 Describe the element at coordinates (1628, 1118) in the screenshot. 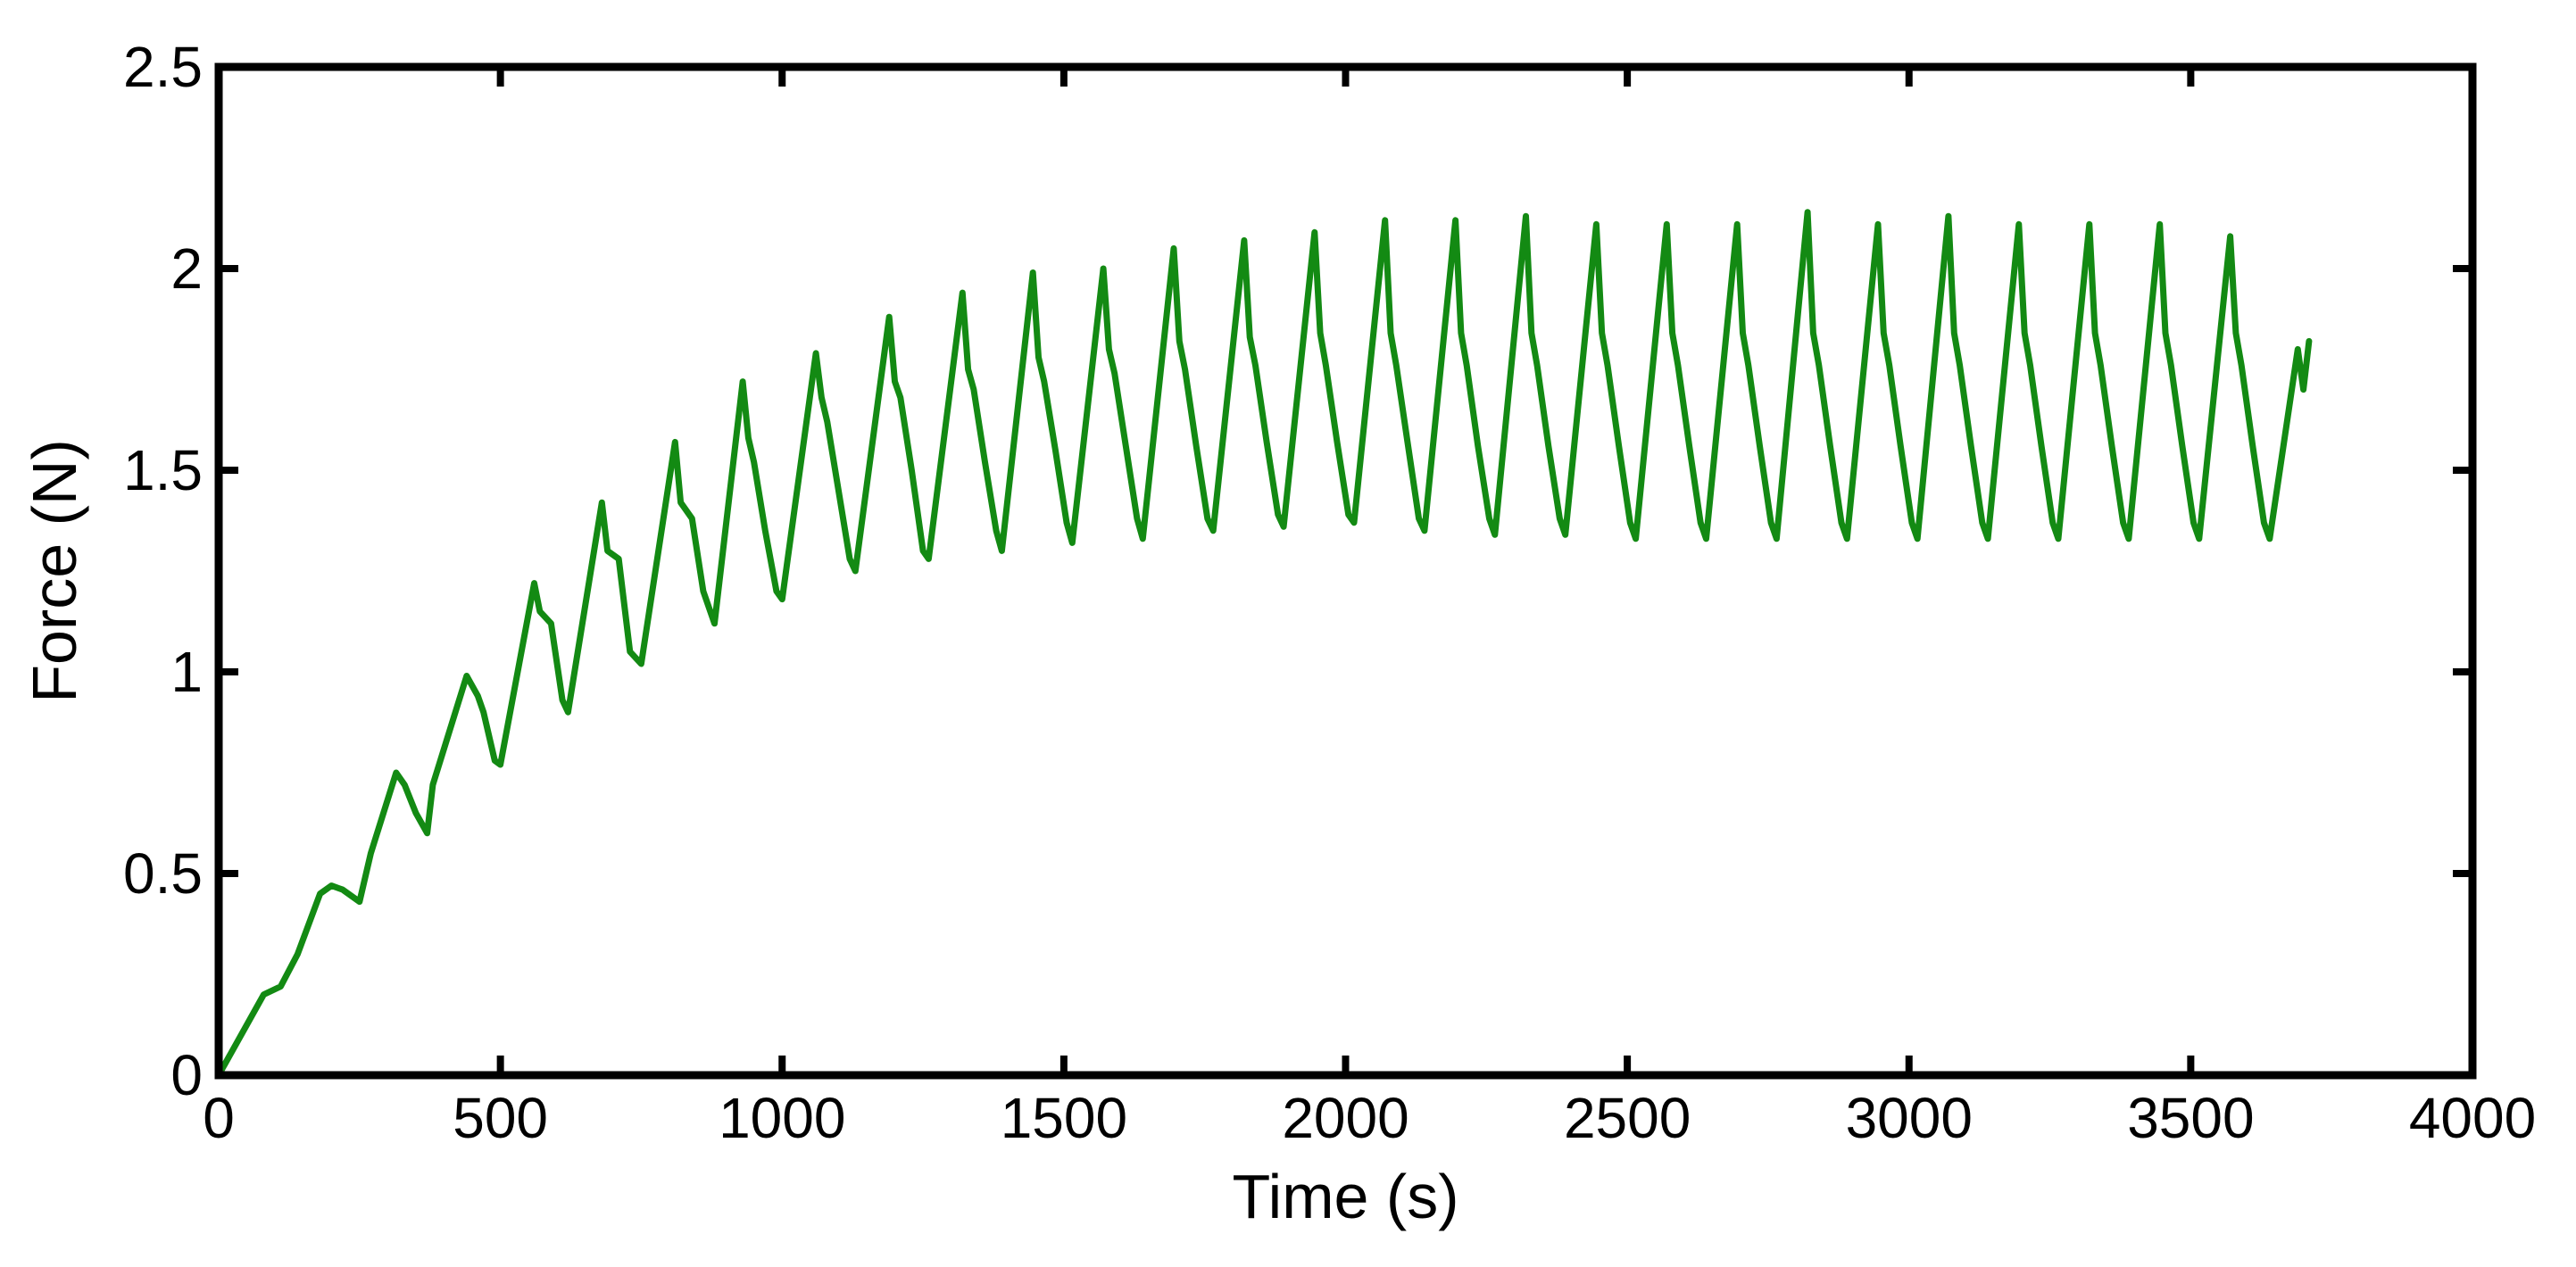

I see `x-tick-label: 2500` at that location.